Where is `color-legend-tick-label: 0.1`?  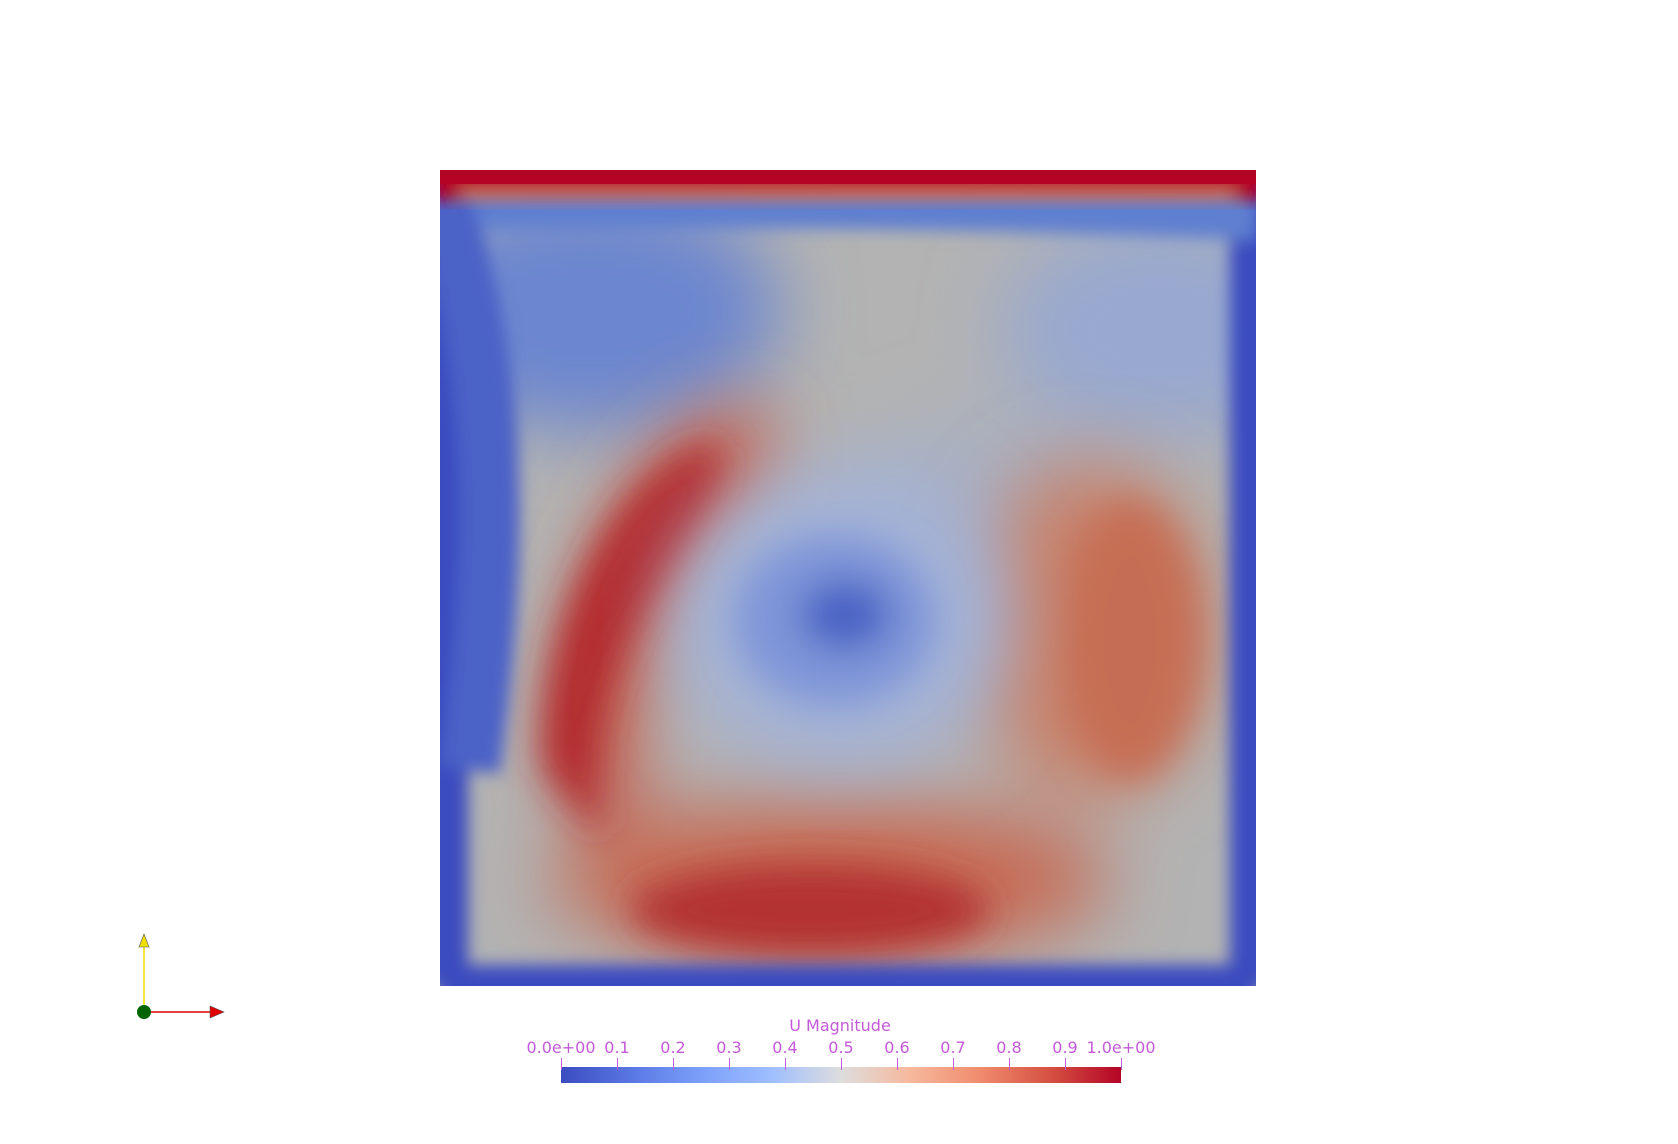
color-legend-tick-label: 0.1 is located at coordinates (617, 1047).